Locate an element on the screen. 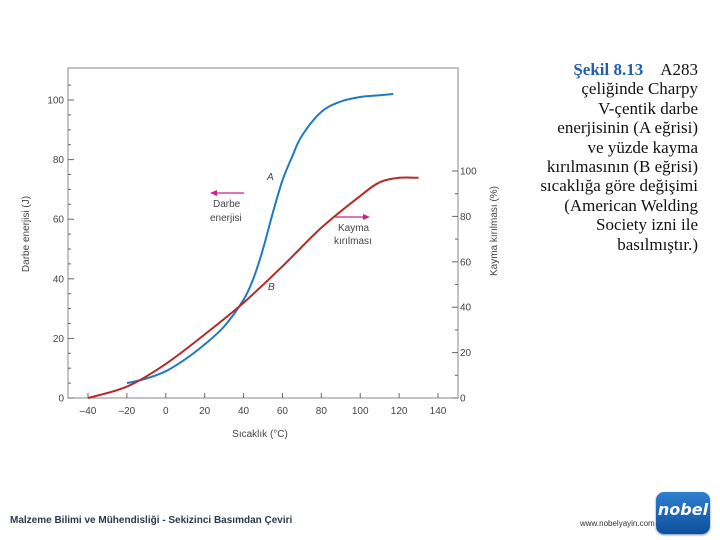 This screenshot has height=540, width=720. x-tick-label: 80 is located at coordinates (322, 411).